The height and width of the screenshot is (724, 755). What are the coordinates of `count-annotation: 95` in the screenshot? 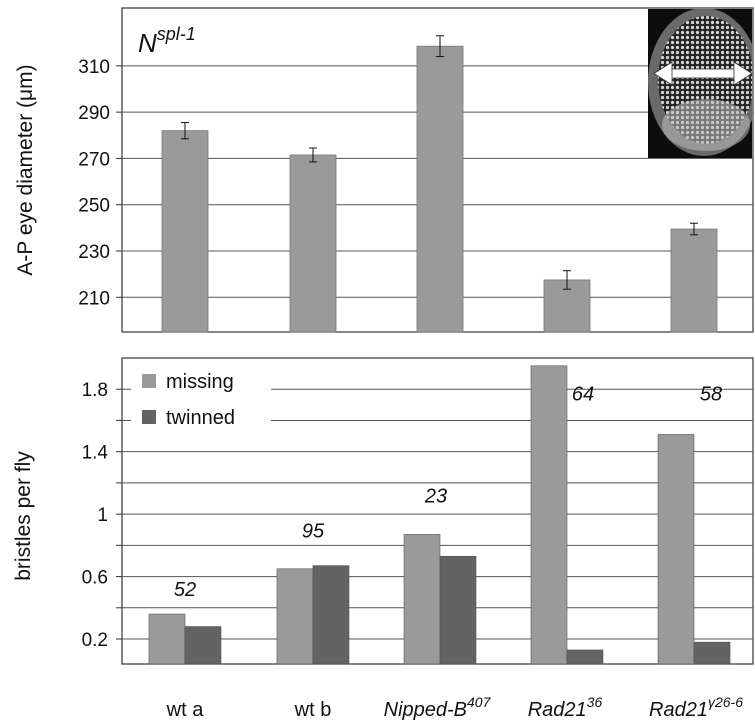 It's located at (313, 532).